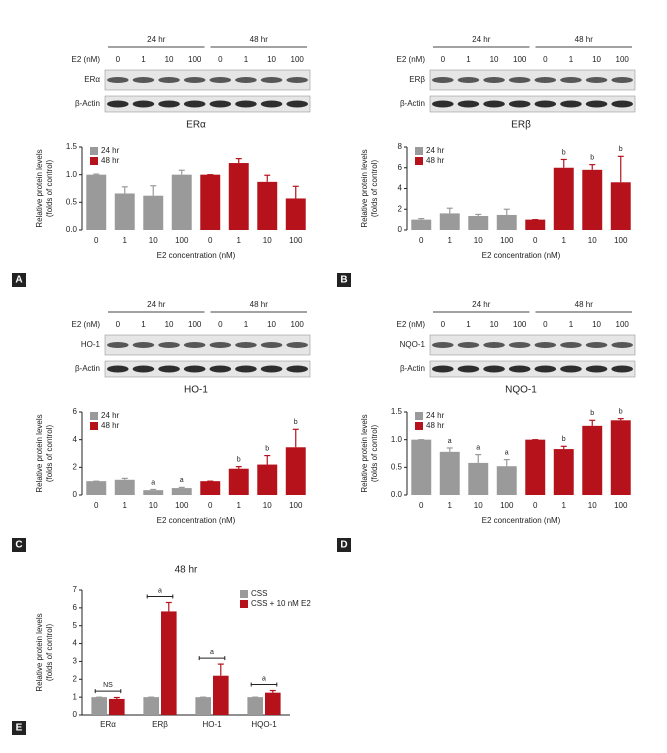  I want to click on chart-title: ERα, so click(196, 125).